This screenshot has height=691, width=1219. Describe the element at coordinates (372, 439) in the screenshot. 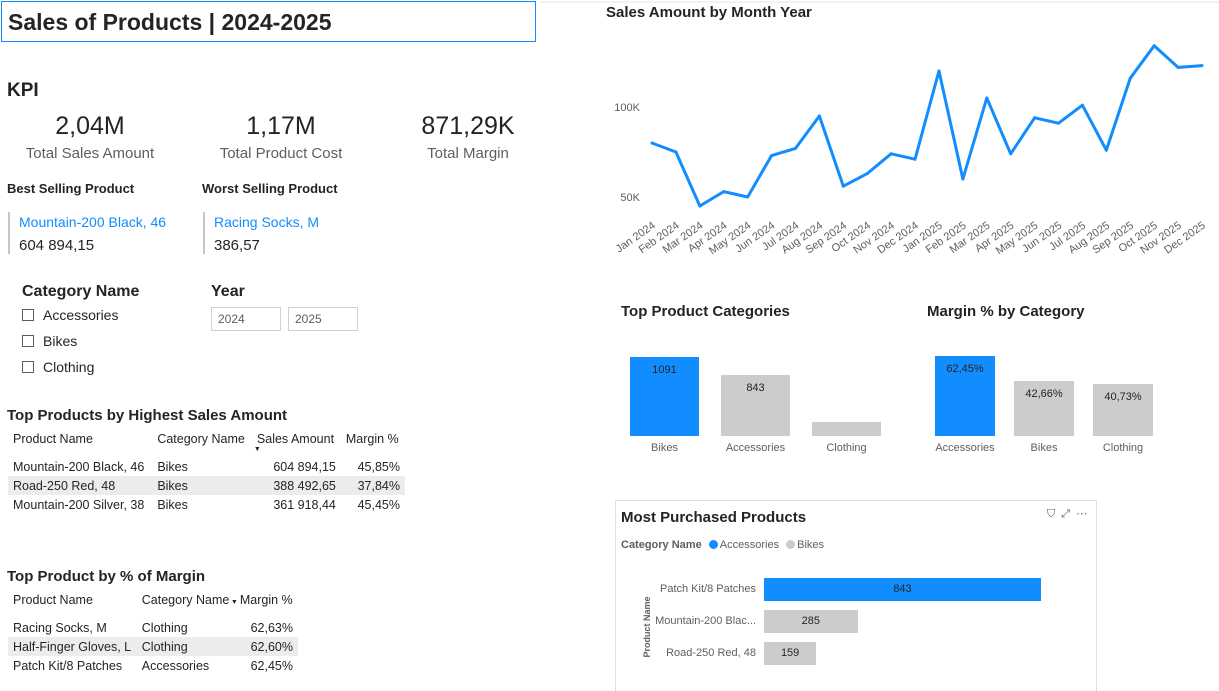

I see `column-header: Margin %` at that location.